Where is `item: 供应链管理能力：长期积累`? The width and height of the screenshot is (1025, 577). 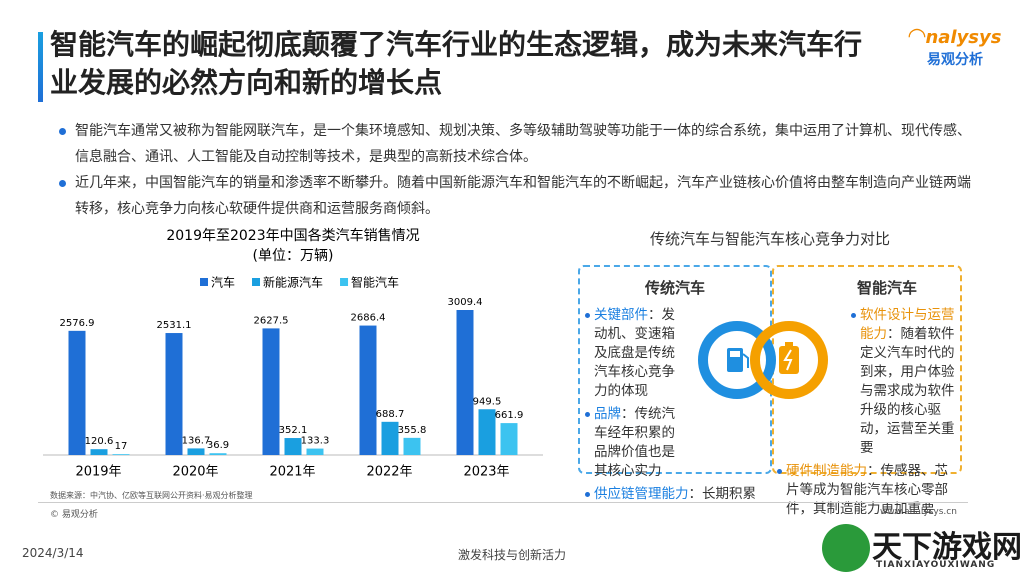
item: 供应链管理能力：长期积累 is located at coordinates (679, 494).